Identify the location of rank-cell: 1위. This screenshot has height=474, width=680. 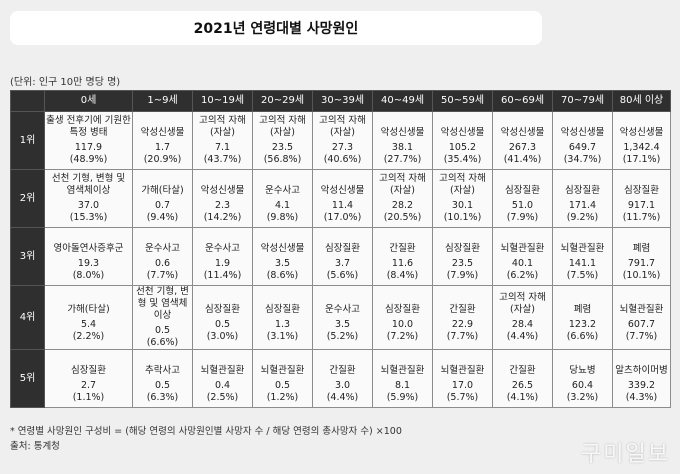
(27, 140).